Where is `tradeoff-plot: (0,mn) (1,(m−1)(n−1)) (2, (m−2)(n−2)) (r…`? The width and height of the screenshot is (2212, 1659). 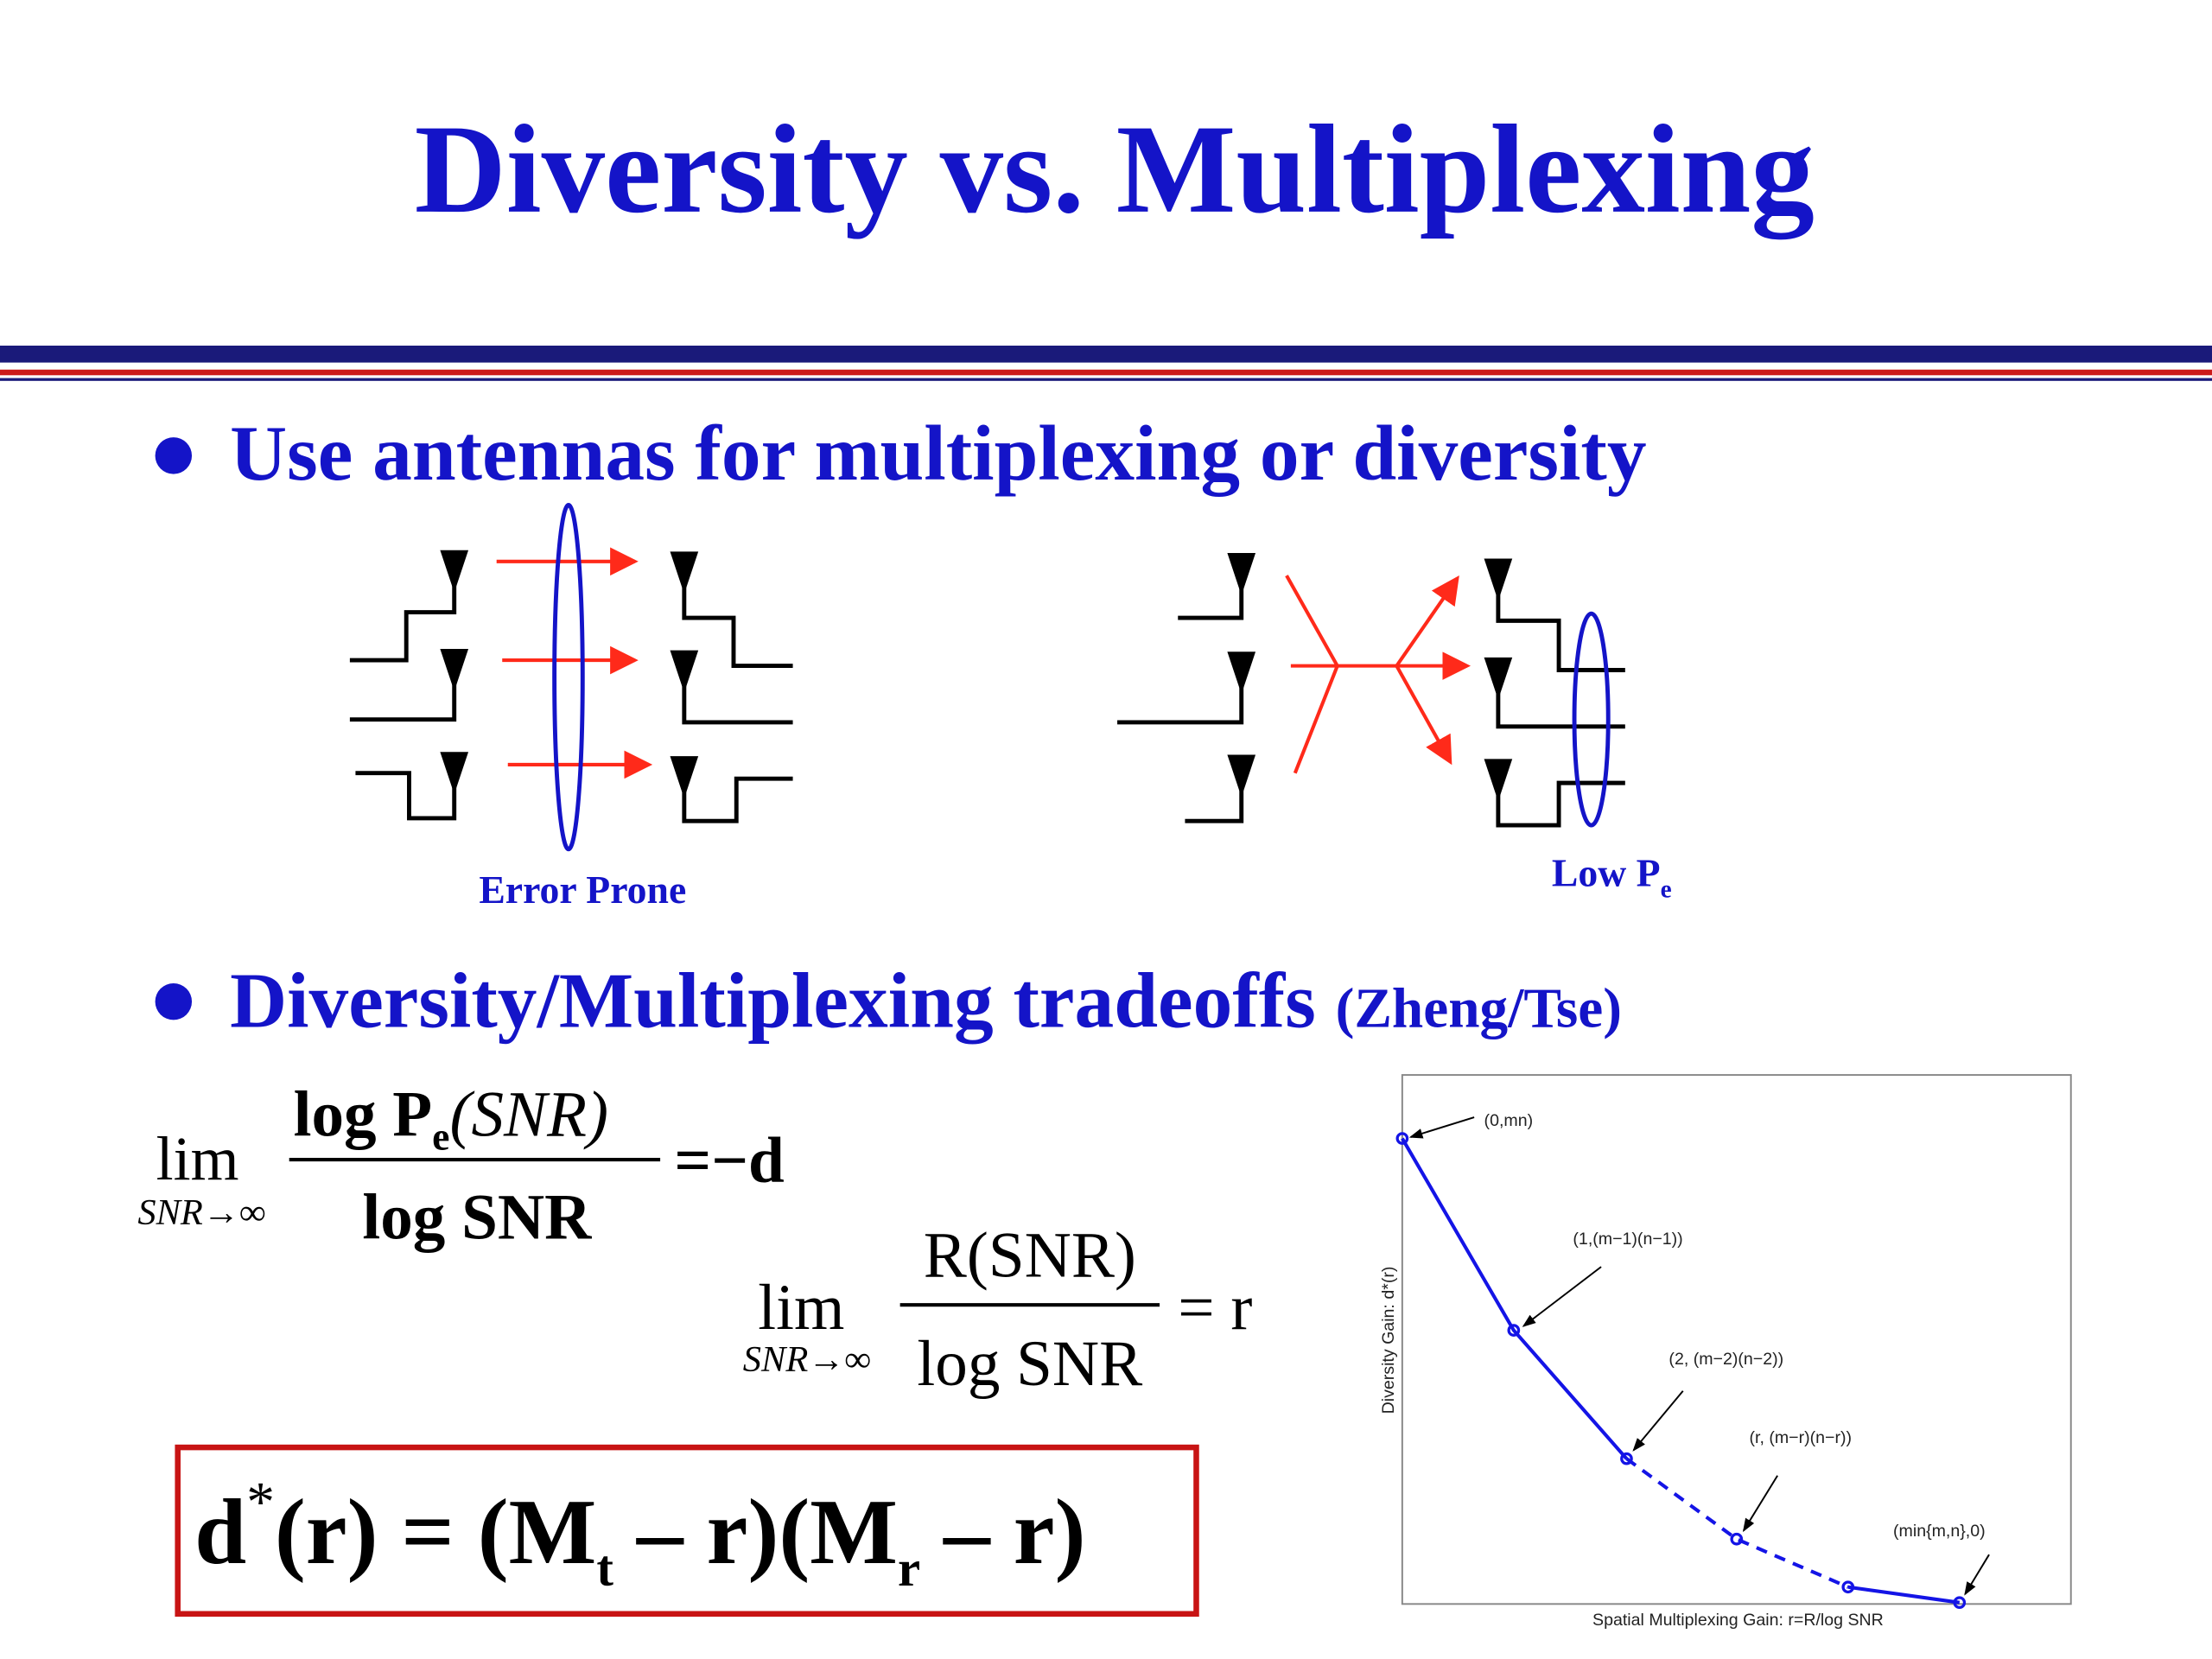 tradeoff-plot: (0,mn) (1,(m−1)(n−1)) (2, (m−2)(n−2)) (r… is located at coordinates (1725, 1352).